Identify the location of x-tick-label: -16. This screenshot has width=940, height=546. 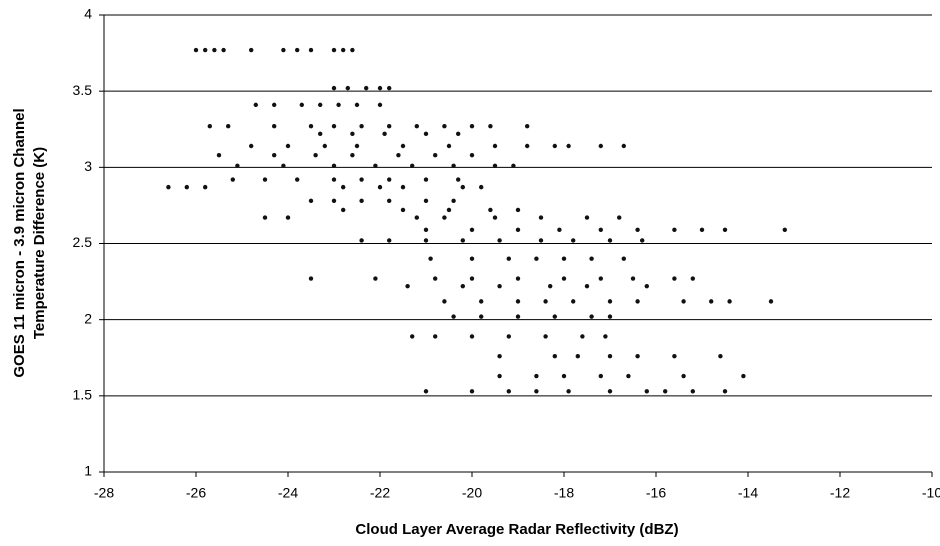
(656, 493).